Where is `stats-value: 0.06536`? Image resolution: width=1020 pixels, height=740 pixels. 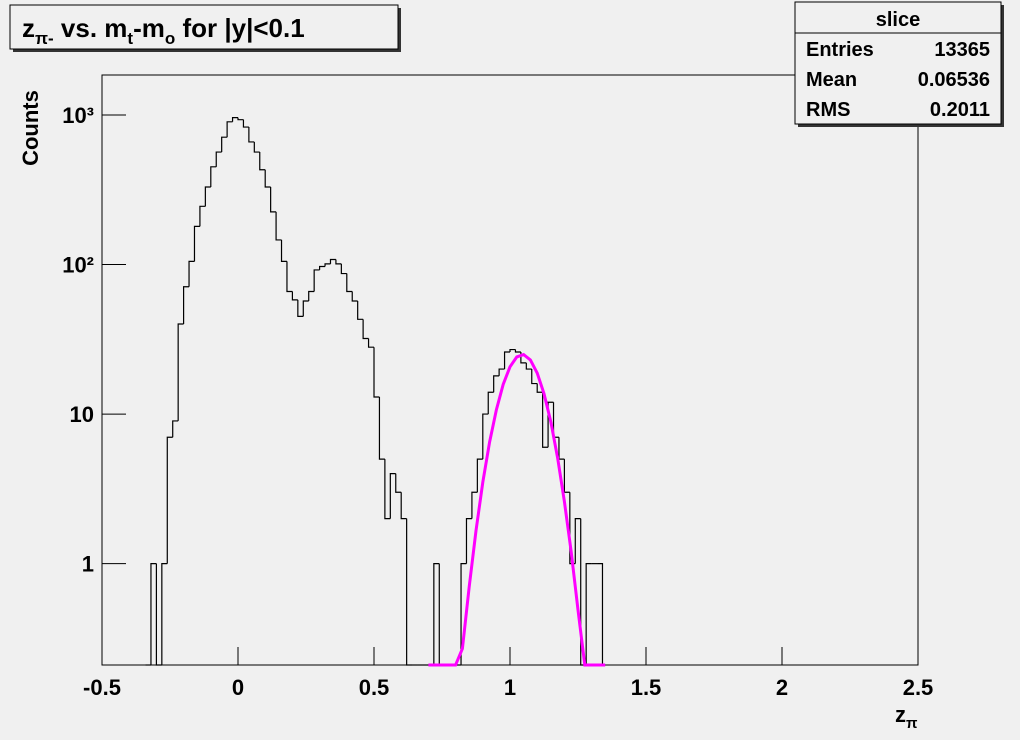
stats-value: 0.06536 is located at coordinates (954, 80).